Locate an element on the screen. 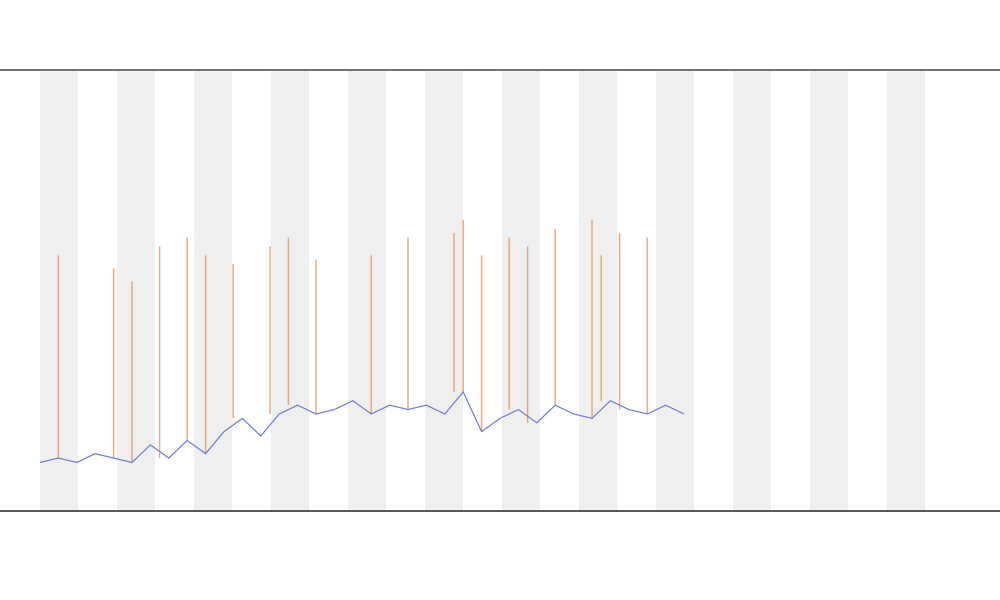 The width and height of the screenshot is (1000, 600). series-line is located at coordinates (362, 427).